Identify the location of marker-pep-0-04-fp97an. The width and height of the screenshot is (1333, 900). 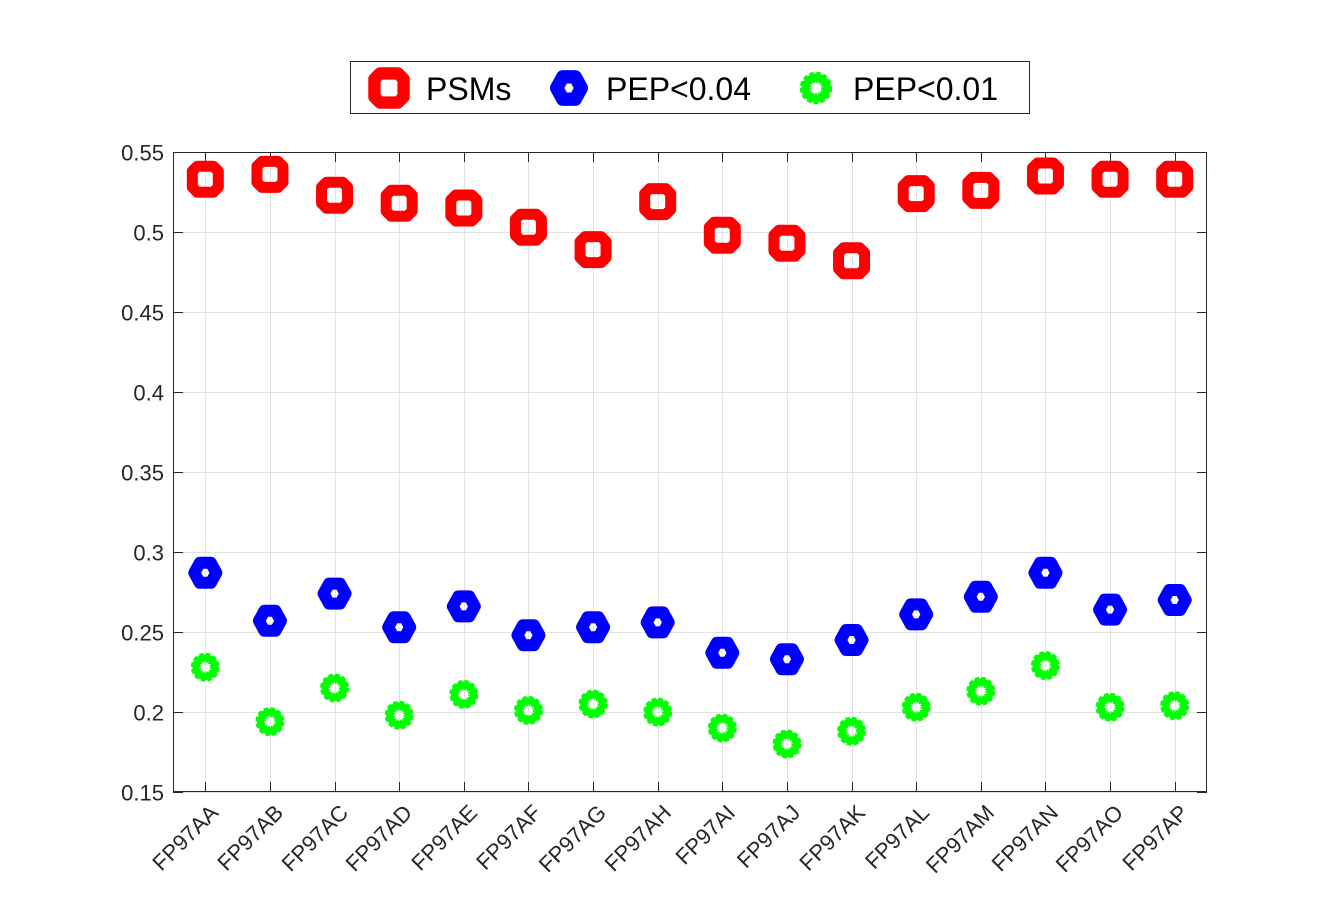
(1045, 572).